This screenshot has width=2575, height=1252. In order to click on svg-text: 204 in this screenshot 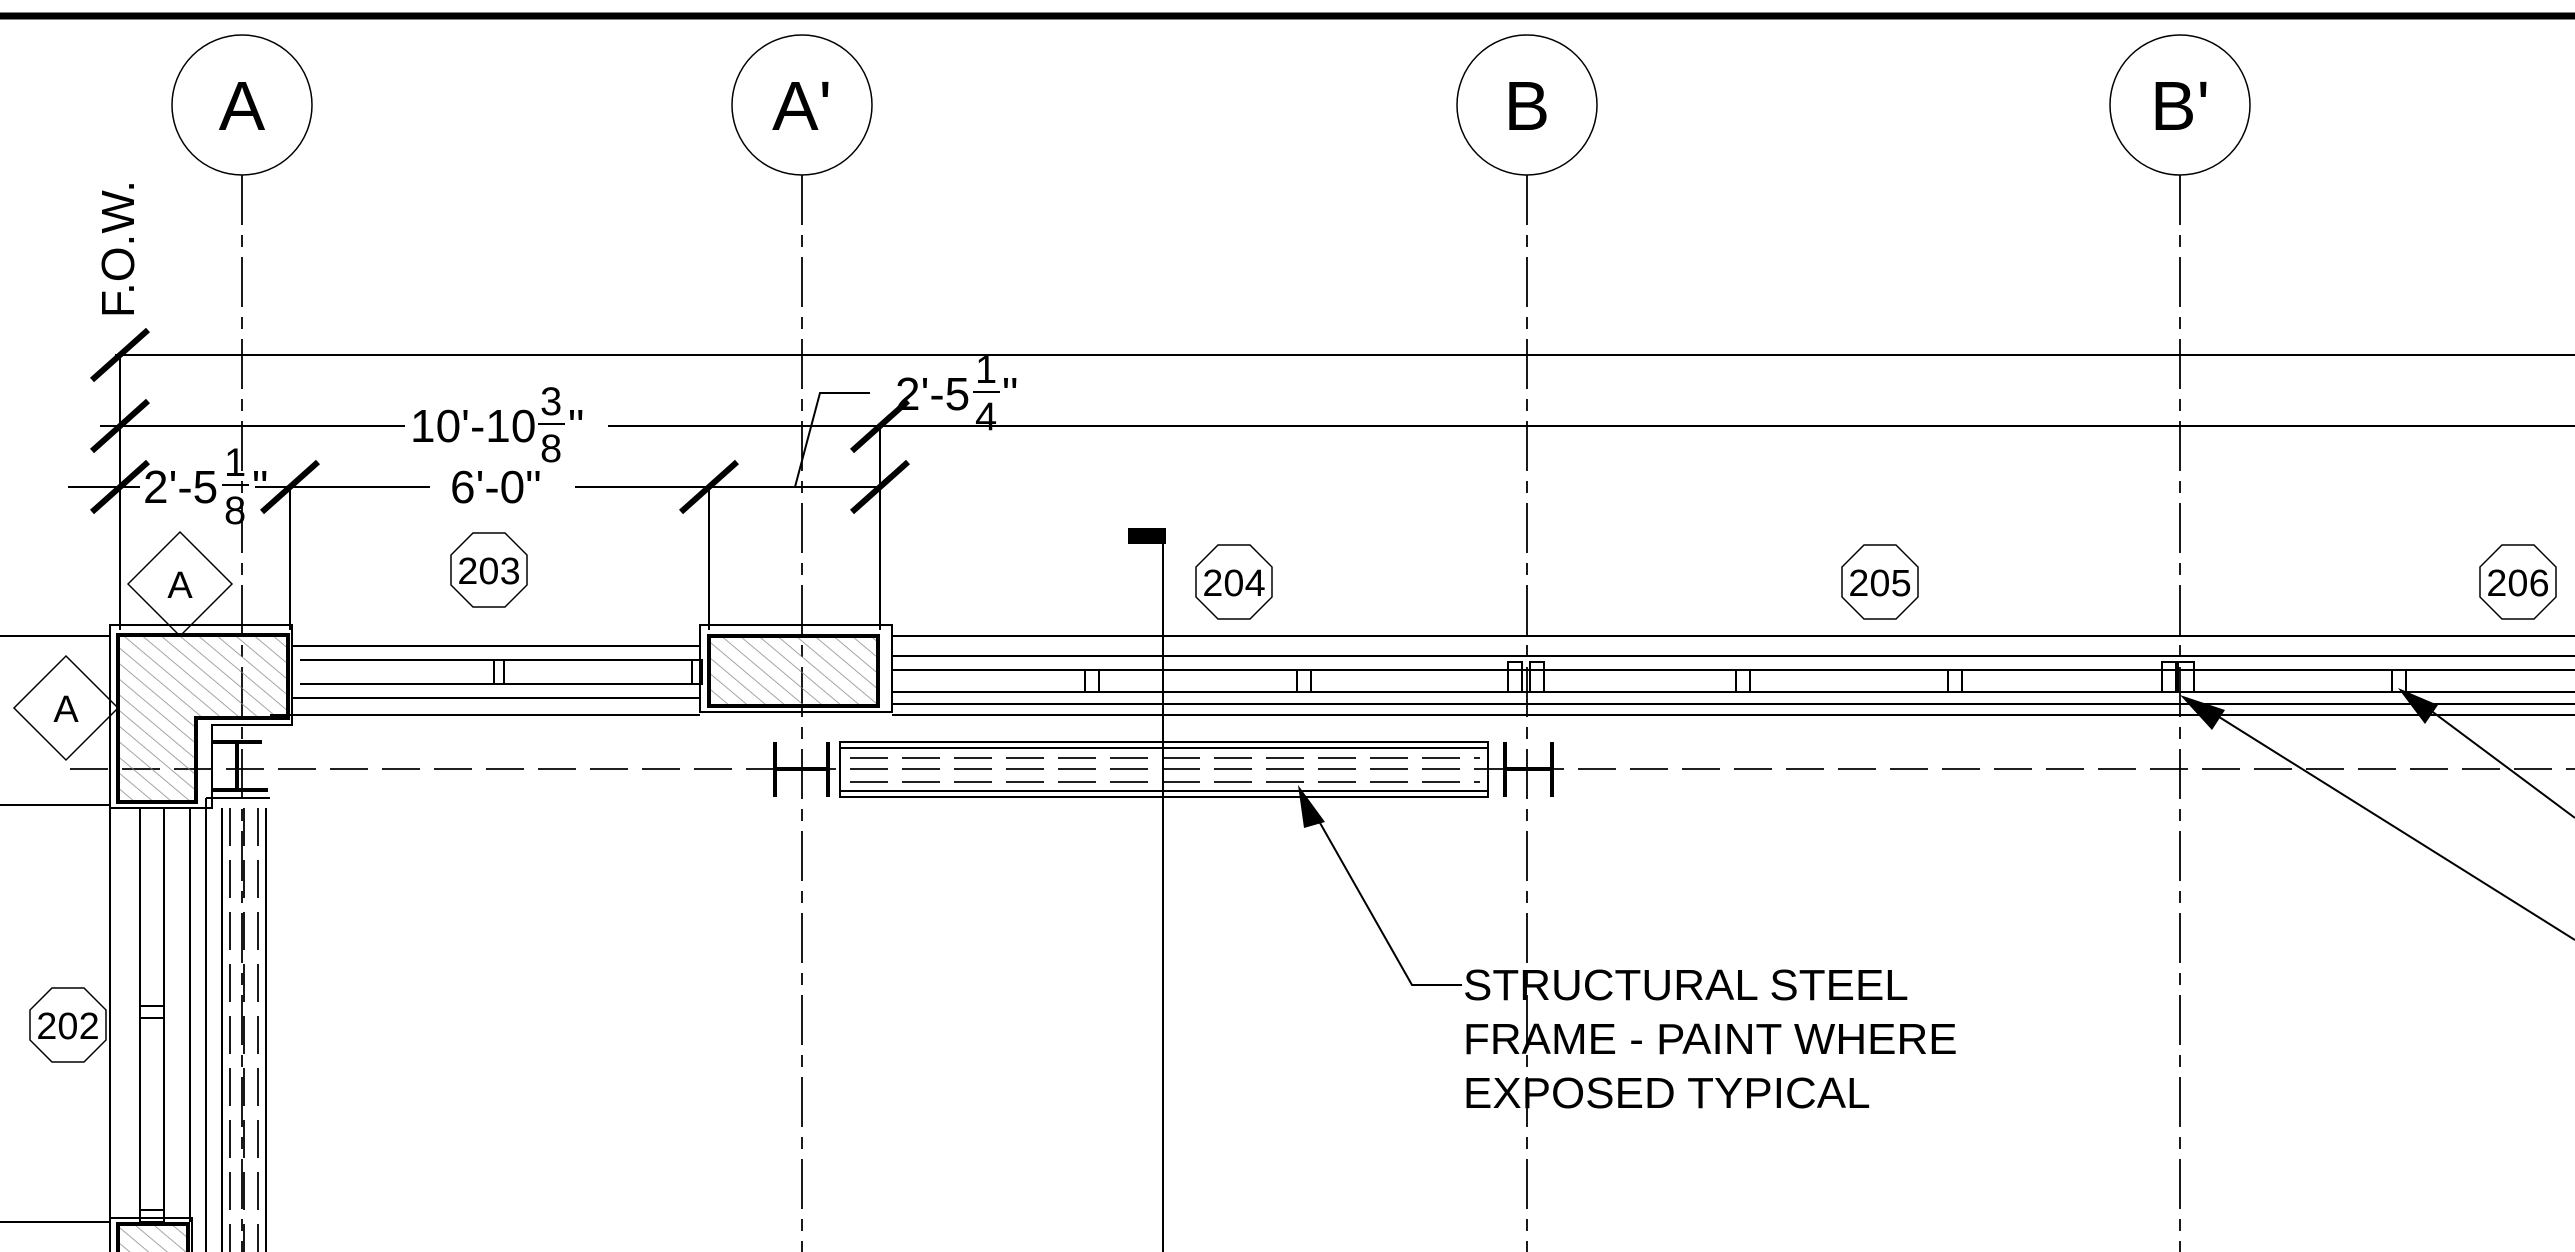, I will do `click(1233, 584)`.